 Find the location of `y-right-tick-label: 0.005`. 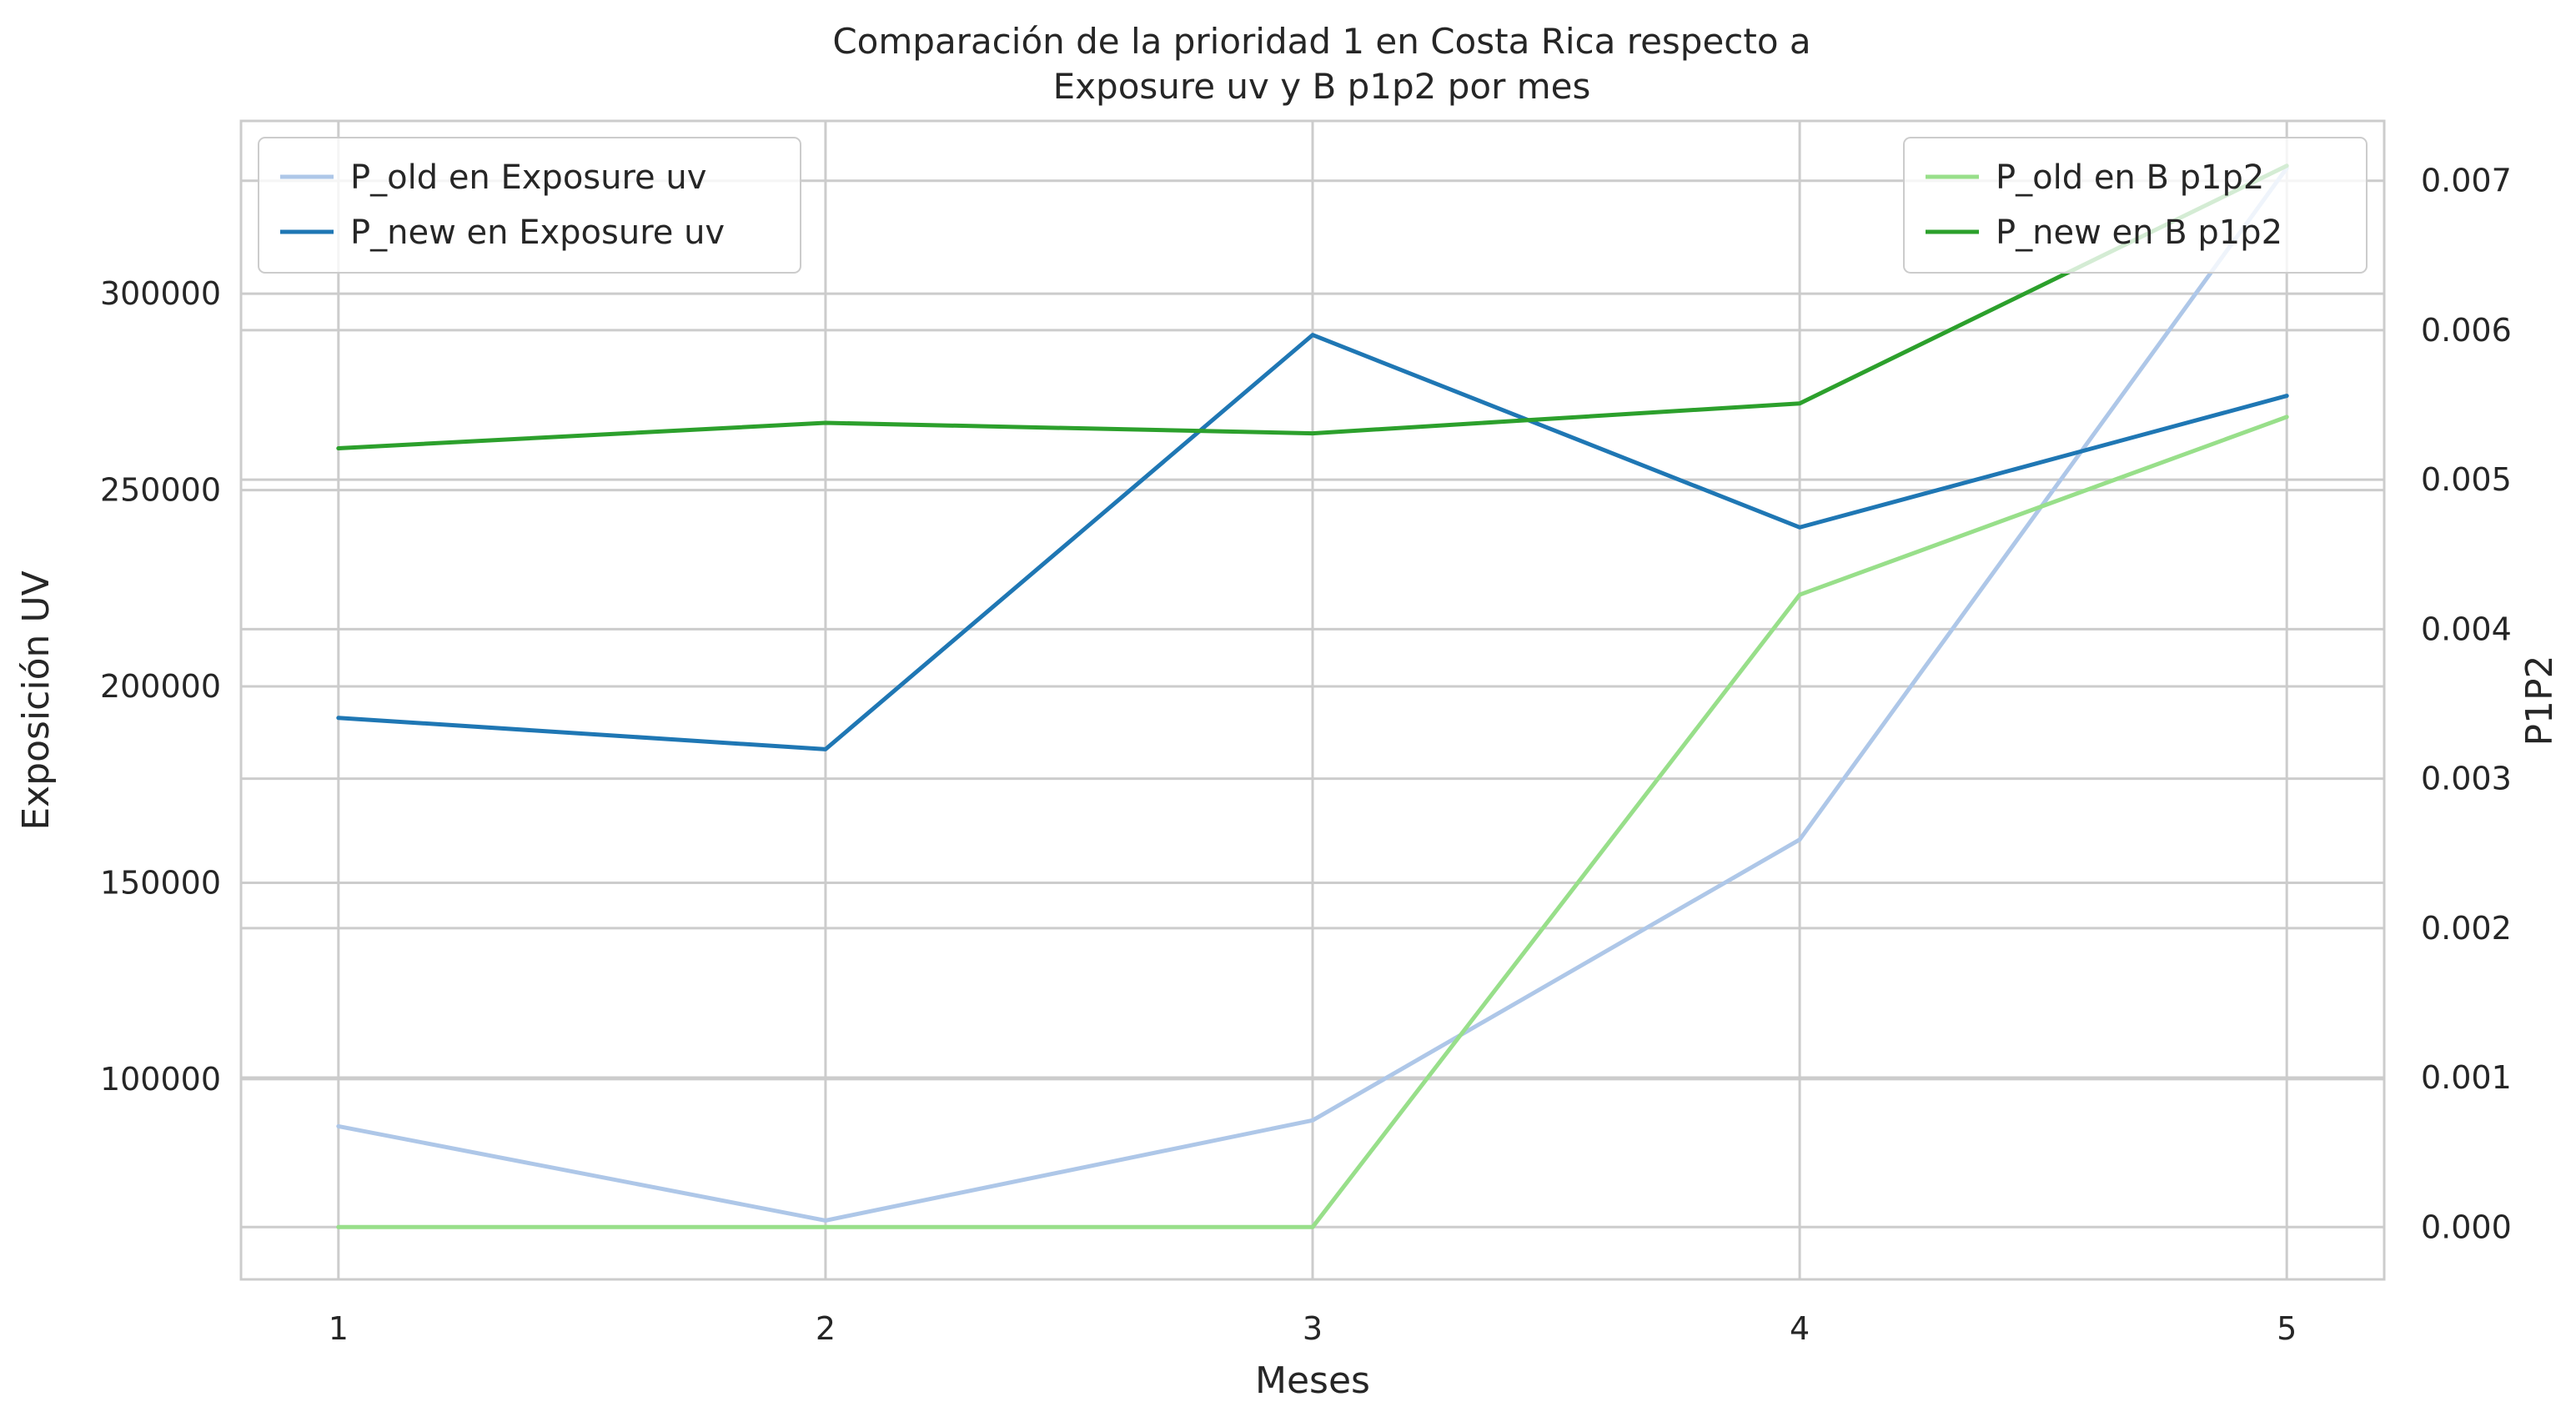

y-right-tick-label: 0.005 is located at coordinates (2466, 479).